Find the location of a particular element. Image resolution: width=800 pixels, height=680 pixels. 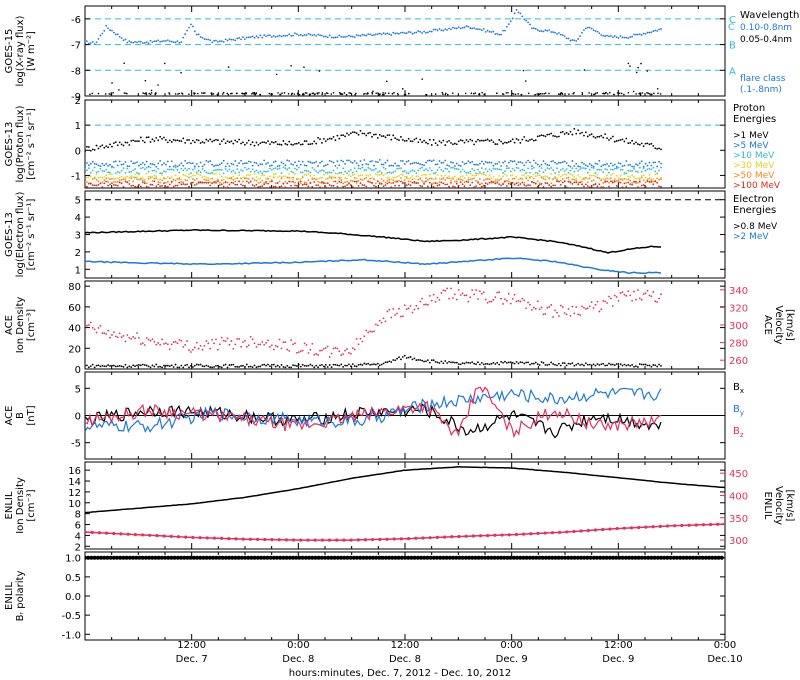

y-right-tick-label: 450 is located at coordinates (738, 474).